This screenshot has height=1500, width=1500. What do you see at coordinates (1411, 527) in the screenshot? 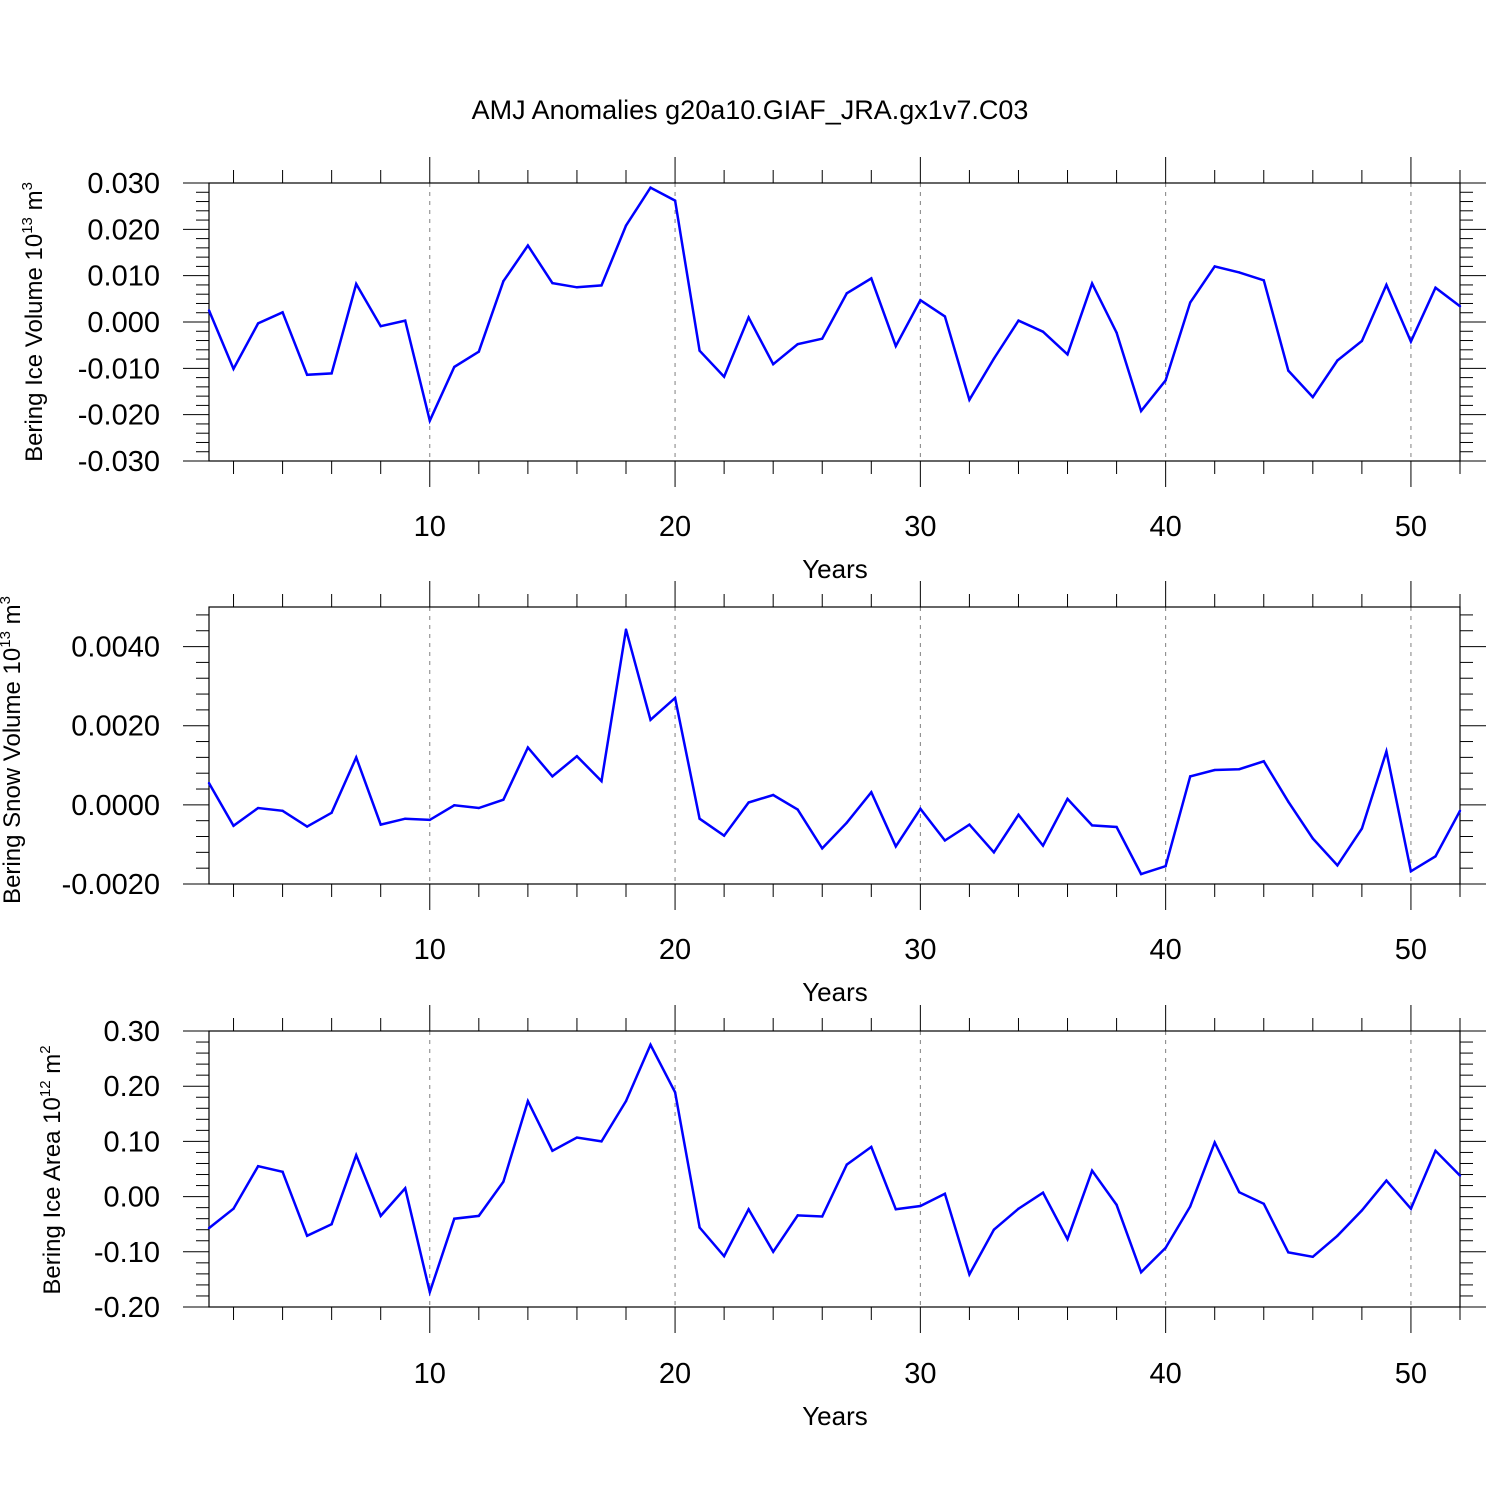
I see `x-tick-label: 50` at bounding box center [1411, 527].